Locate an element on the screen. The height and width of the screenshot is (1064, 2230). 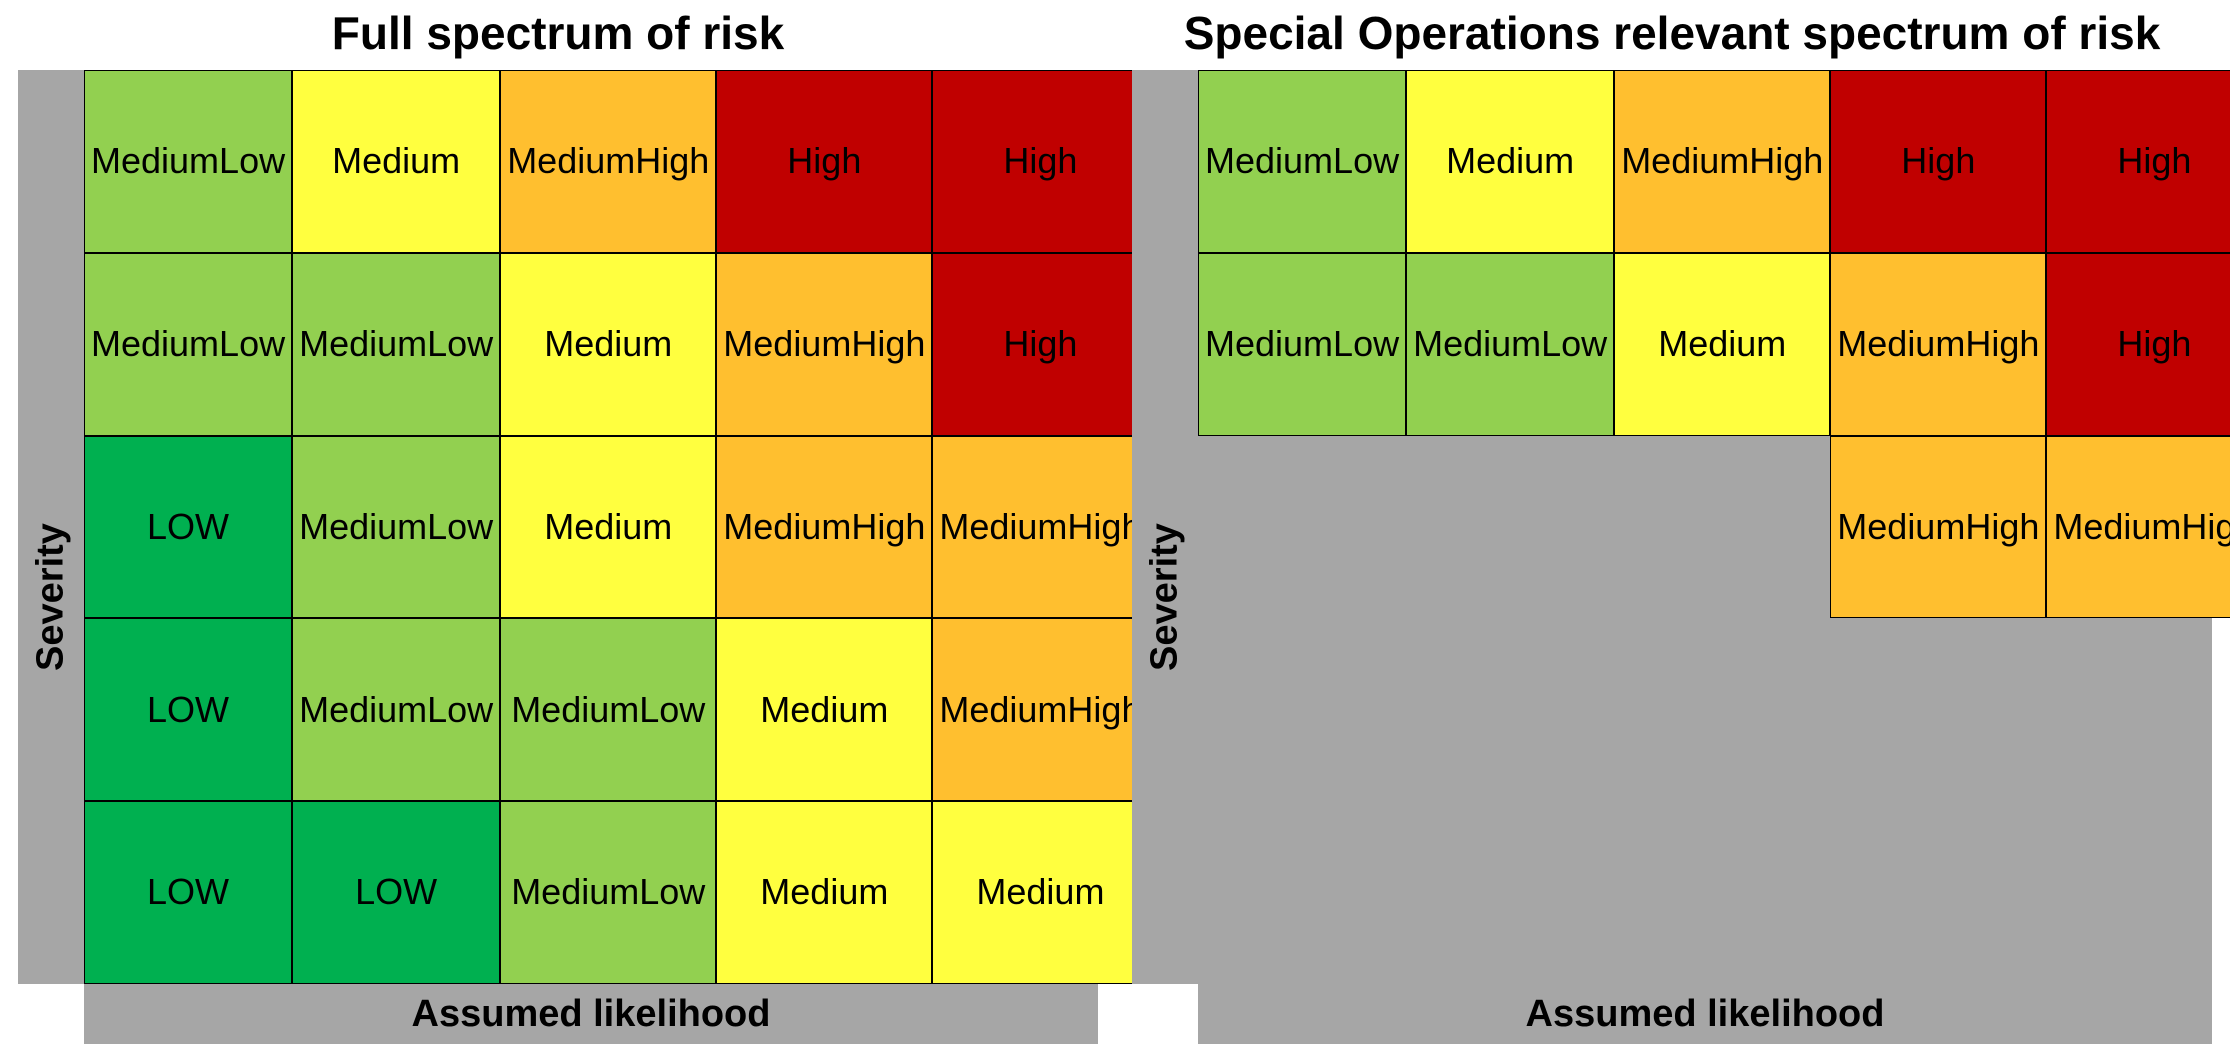
severity-axis-label: Severity is located at coordinates (50, 597).